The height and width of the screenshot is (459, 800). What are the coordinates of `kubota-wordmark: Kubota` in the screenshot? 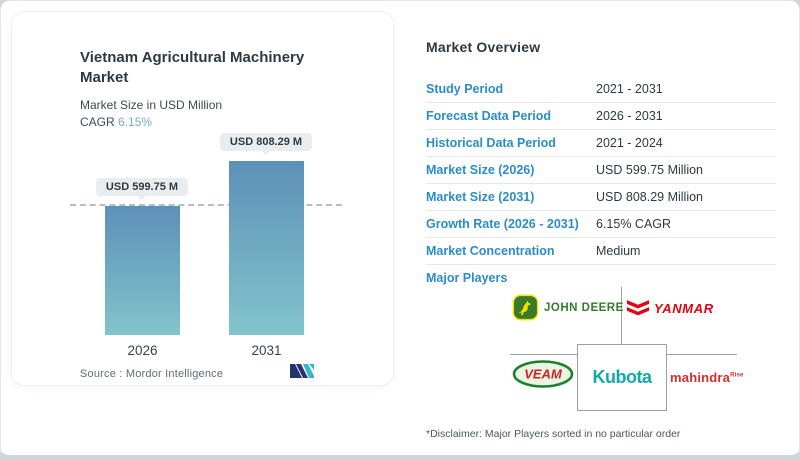 It's located at (622, 377).